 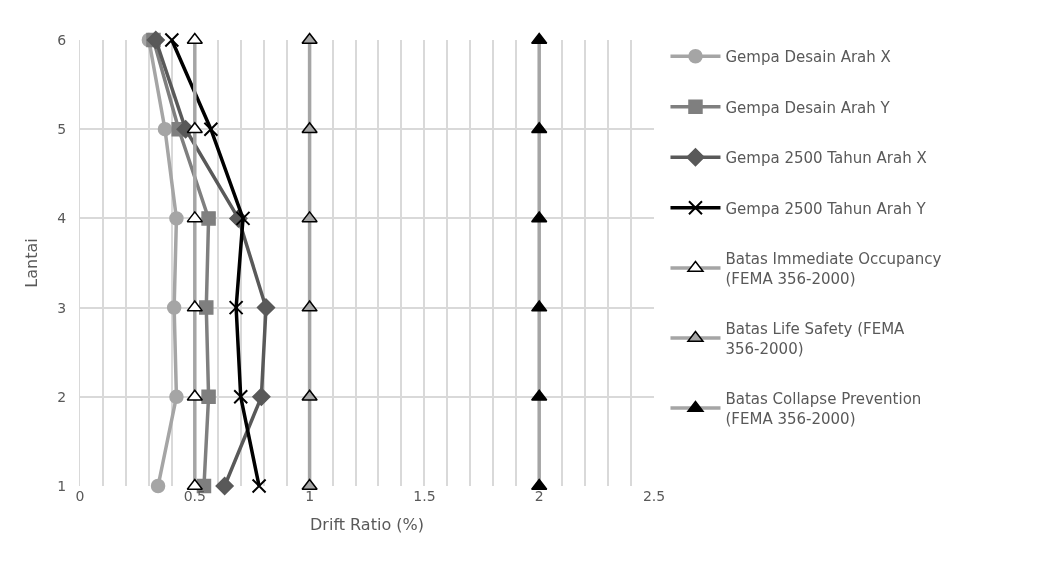 I want to click on y-axis-title: Lantai, so click(x=32, y=263).